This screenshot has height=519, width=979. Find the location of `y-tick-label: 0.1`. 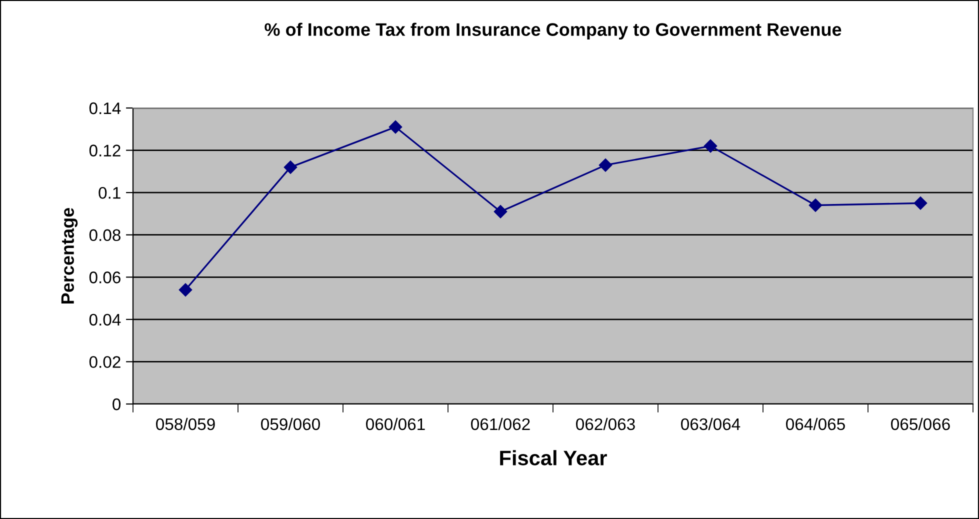

y-tick-label: 0.1 is located at coordinates (109, 192).